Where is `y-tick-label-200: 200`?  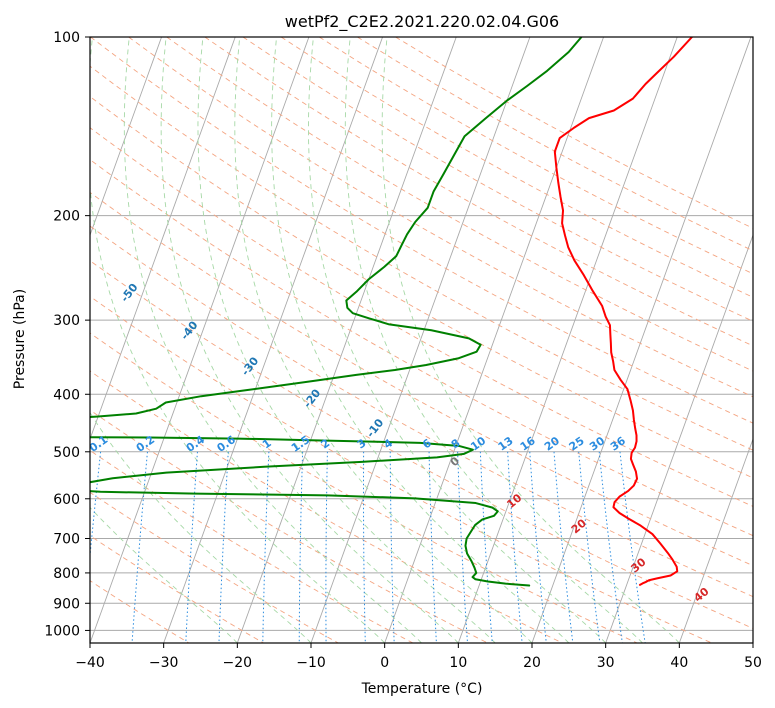
y-tick-label-200: 200 is located at coordinates (66, 217).